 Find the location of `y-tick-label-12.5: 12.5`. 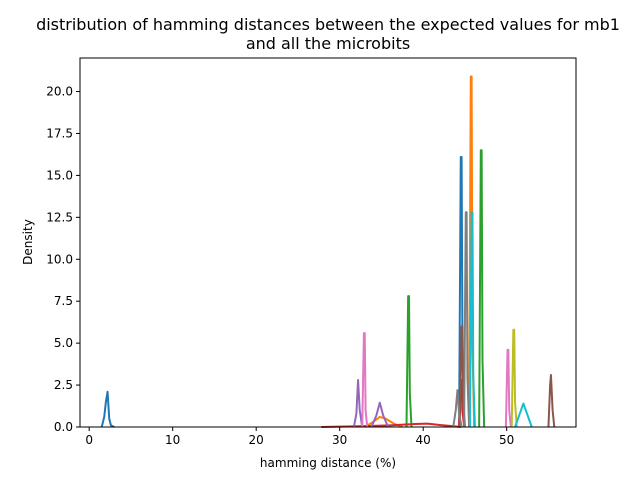

y-tick-label-12.5: 12.5 is located at coordinates (59, 217).